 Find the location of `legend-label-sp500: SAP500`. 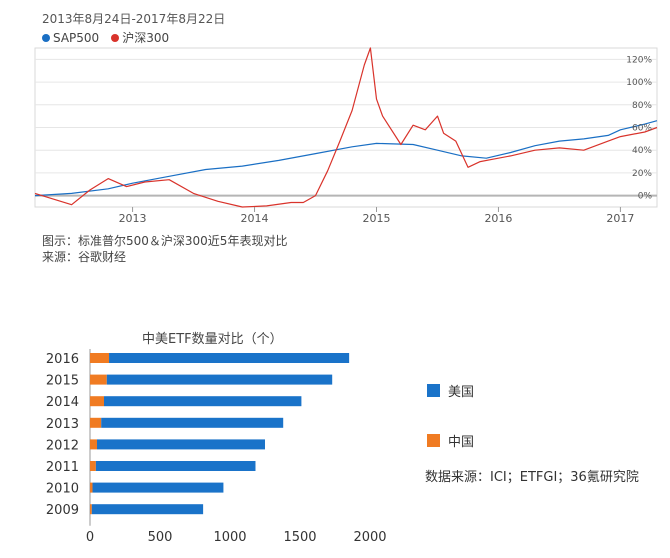

legend-label-sp500: SAP500 is located at coordinates (76, 37).